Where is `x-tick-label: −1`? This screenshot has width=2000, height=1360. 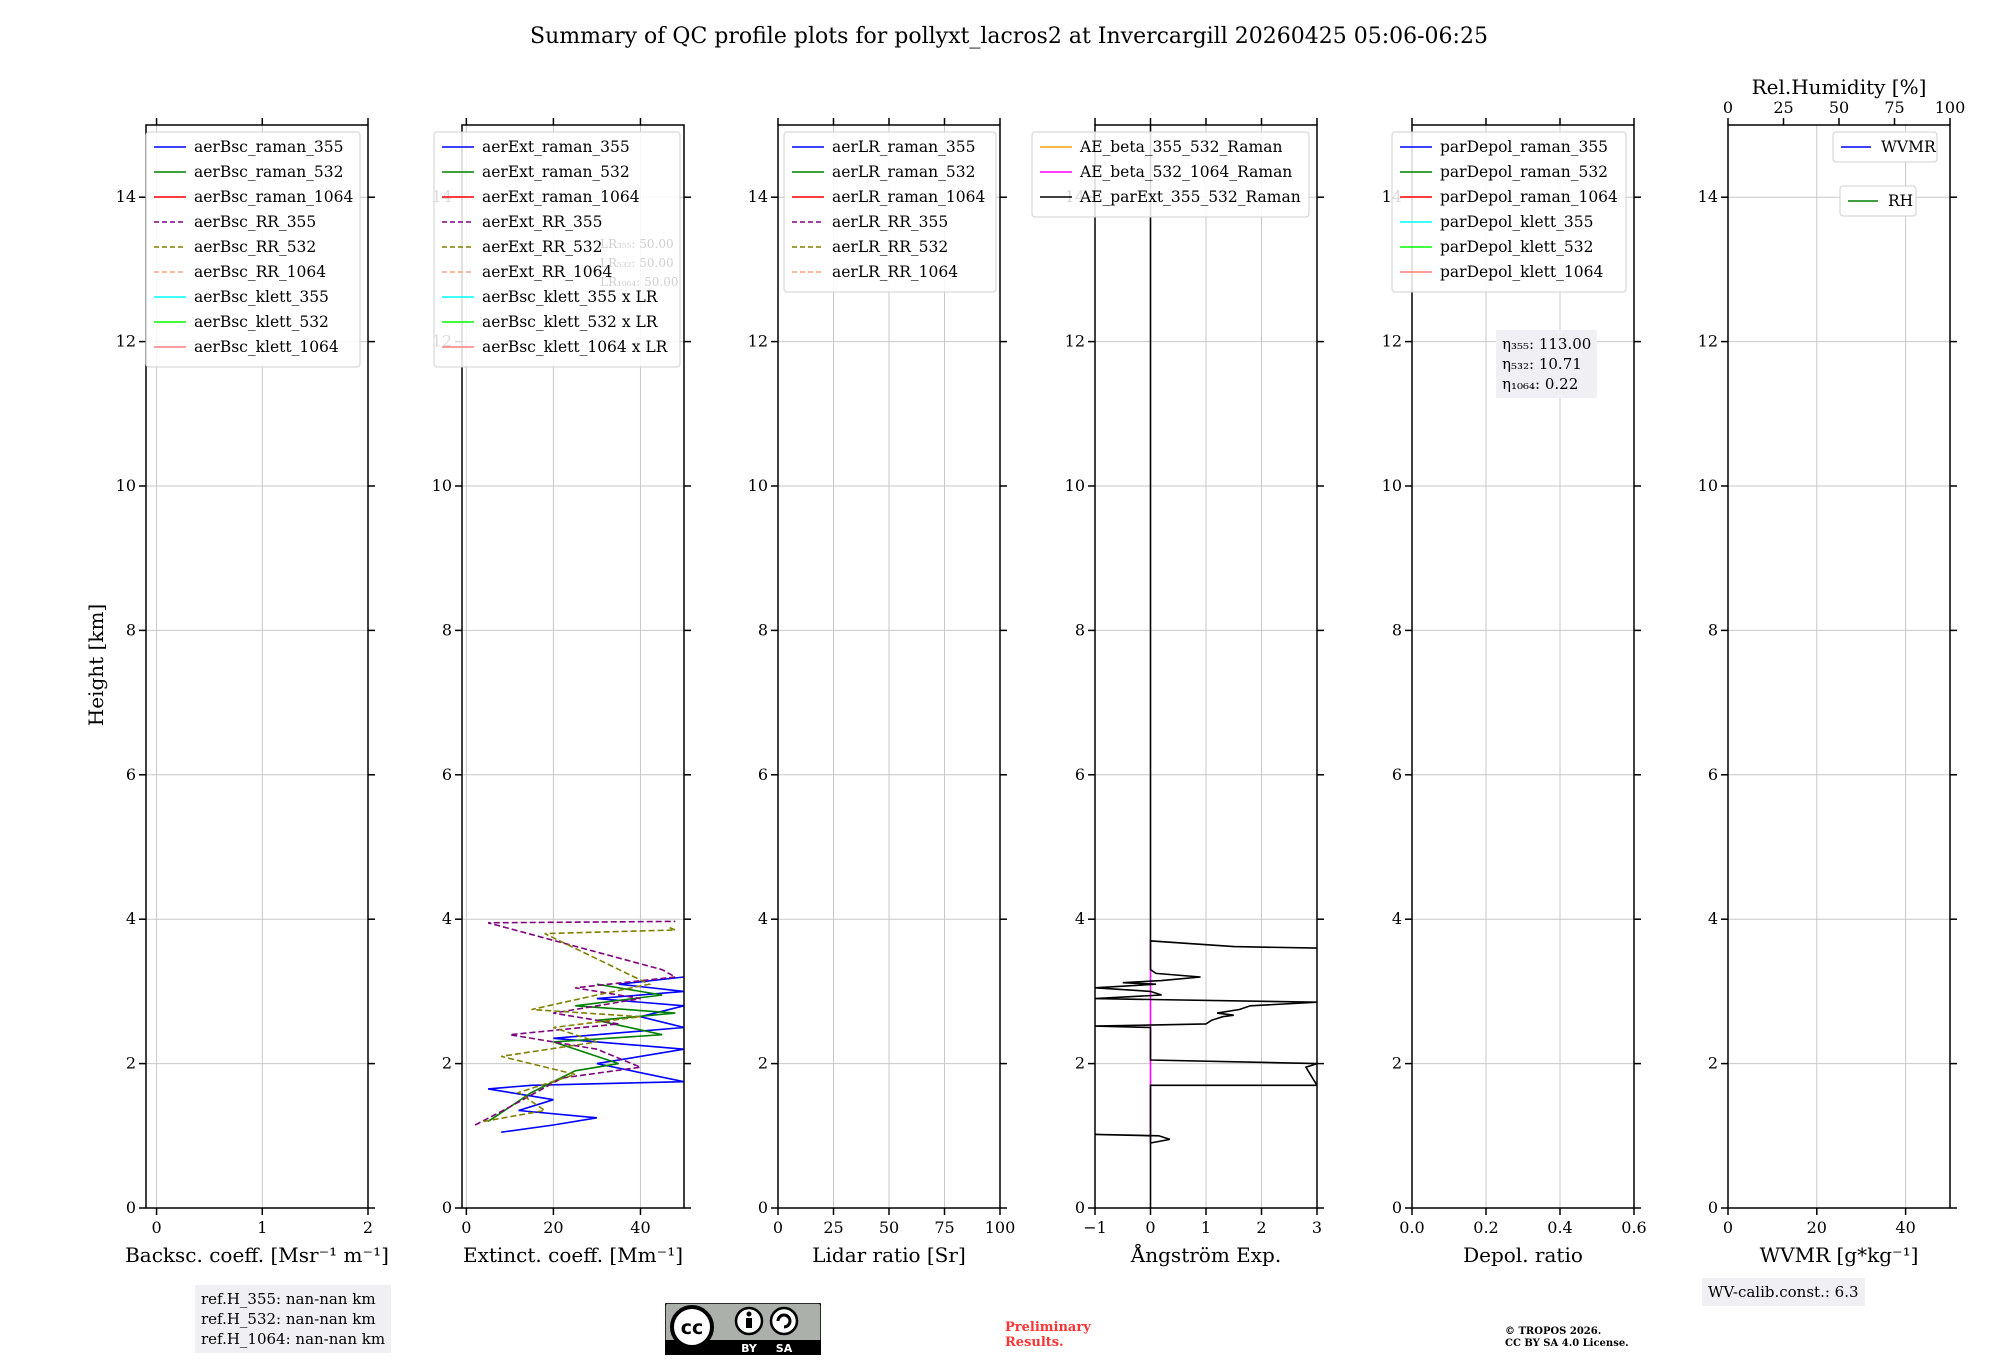 x-tick-label: −1 is located at coordinates (1095, 1227).